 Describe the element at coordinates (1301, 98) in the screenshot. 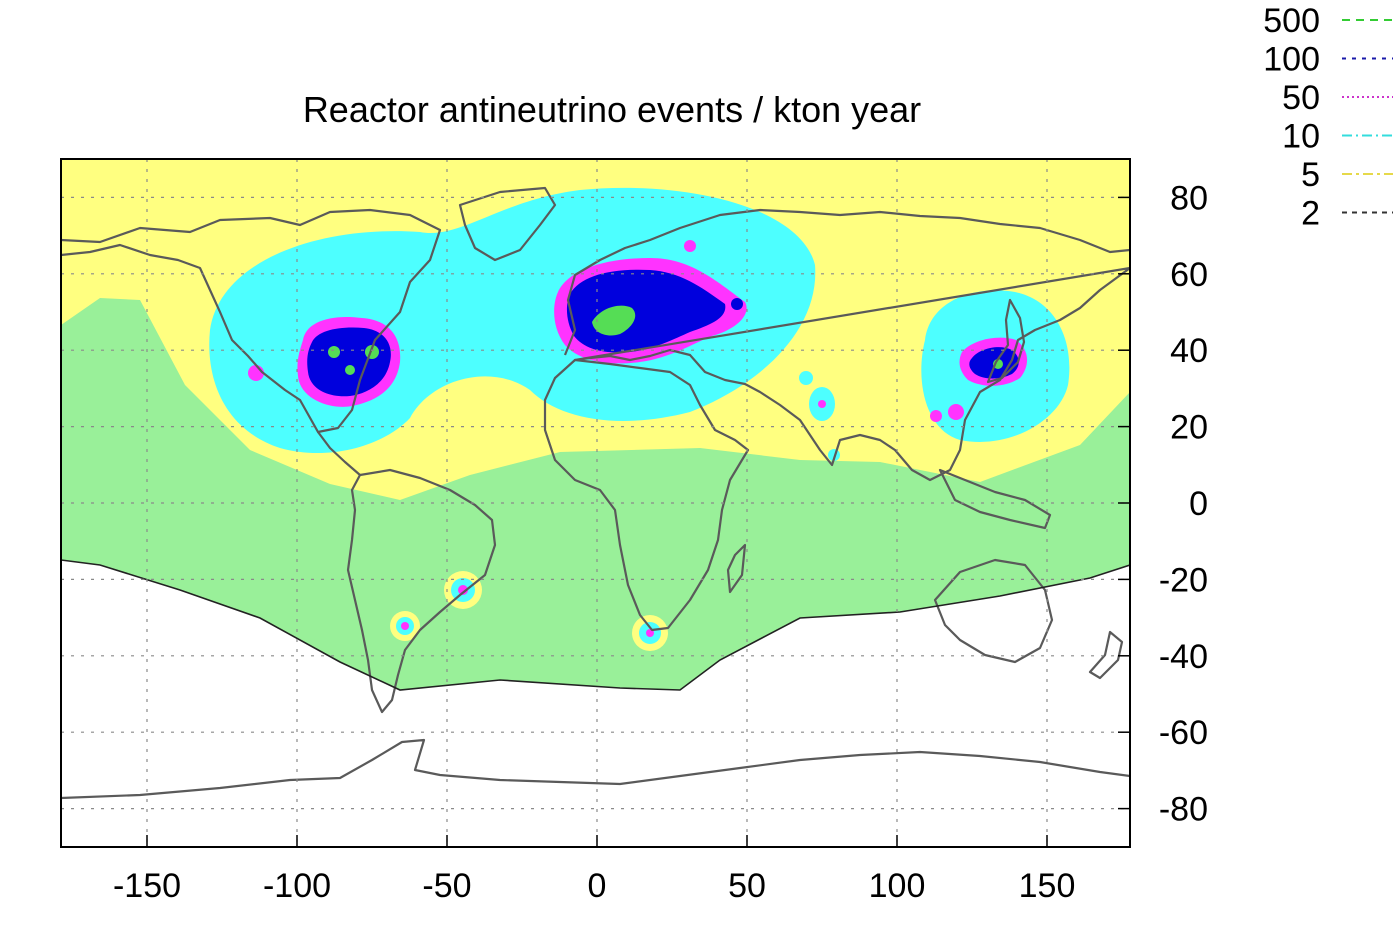

I see `legend-label-50: 50` at that location.